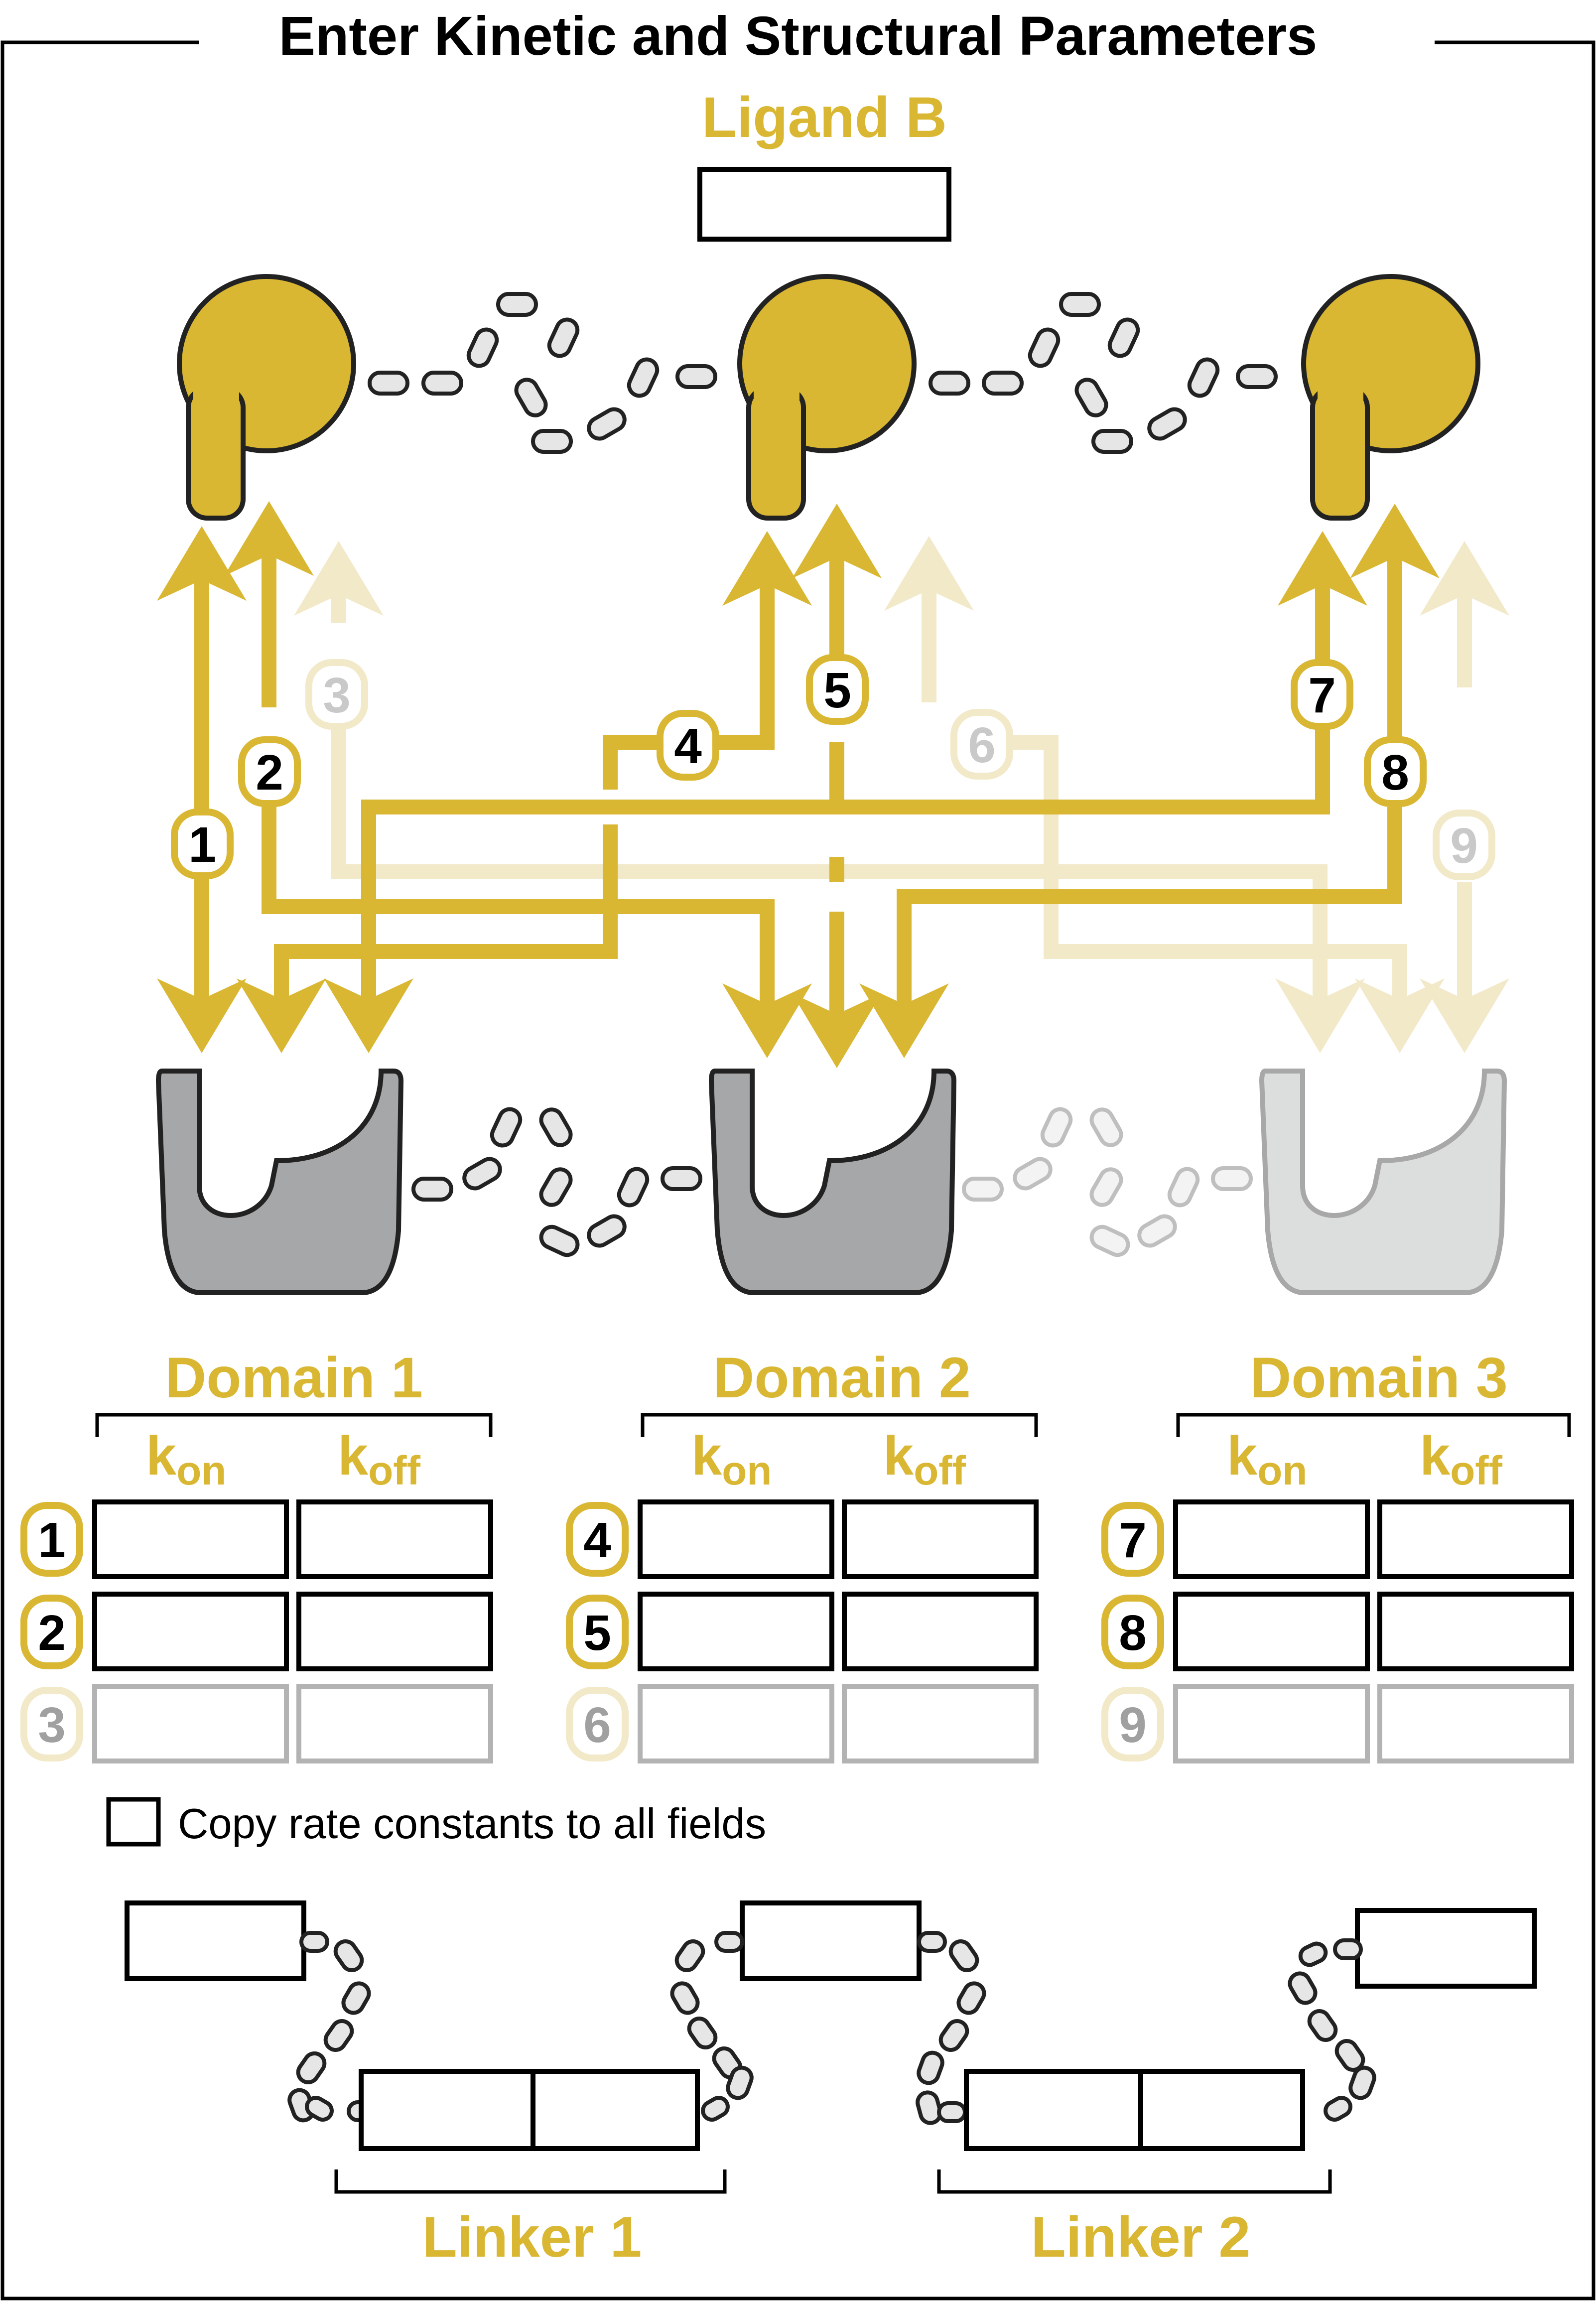 The width and height of the screenshot is (1596, 2301). I want to click on row-badge-3: 3, so click(51, 1724).